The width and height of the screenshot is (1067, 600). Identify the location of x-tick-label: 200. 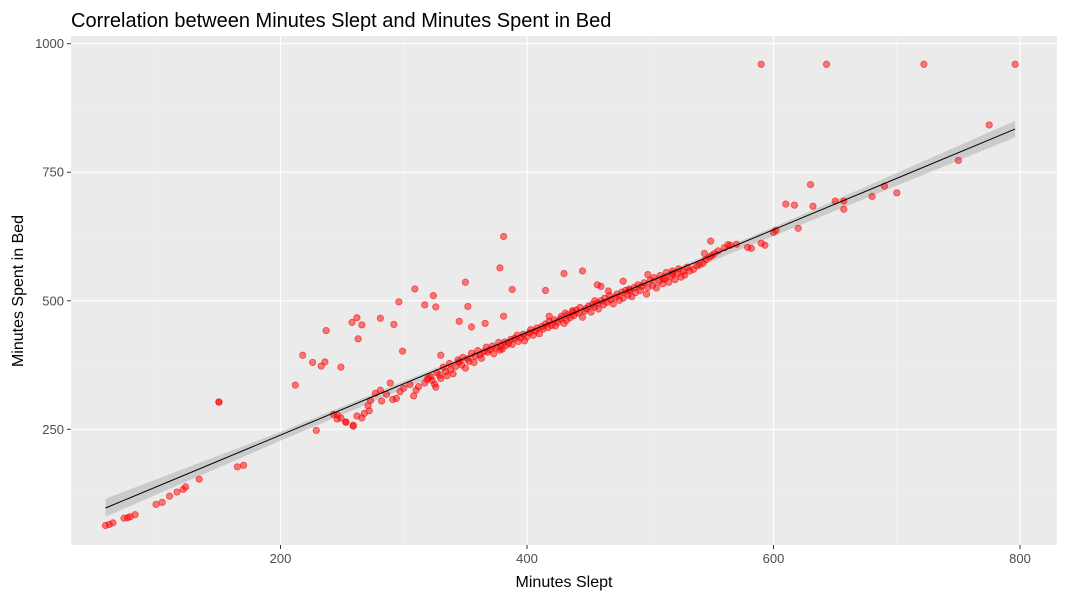
(281, 558).